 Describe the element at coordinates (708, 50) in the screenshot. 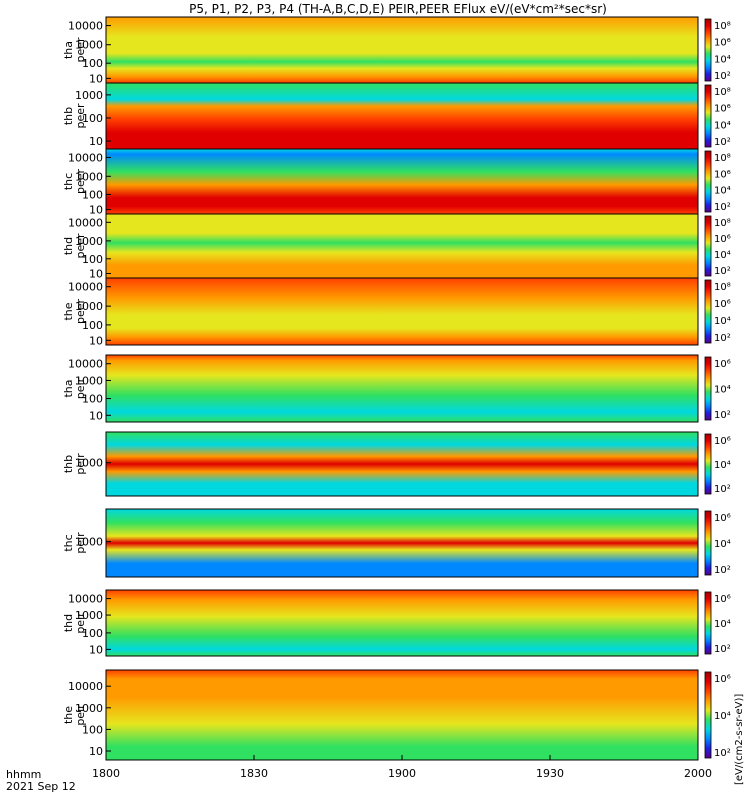

I see `colorbar-tha-peer` at that location.